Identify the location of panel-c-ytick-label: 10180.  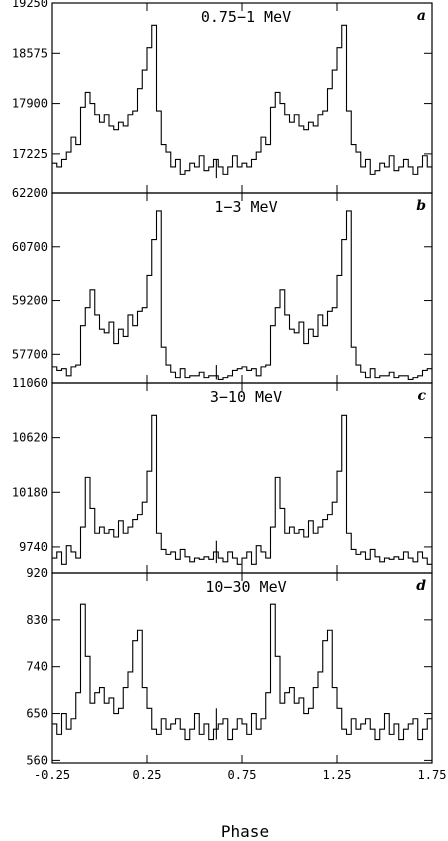
(30, 492).